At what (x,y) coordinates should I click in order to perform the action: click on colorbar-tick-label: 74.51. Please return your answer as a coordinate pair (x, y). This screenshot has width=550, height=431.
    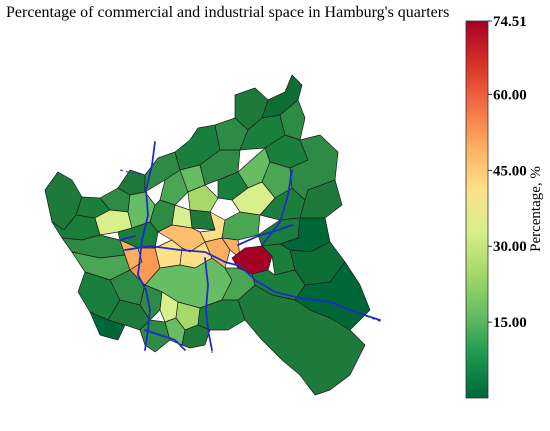
    Looking at the image, I should click on (510, 22).